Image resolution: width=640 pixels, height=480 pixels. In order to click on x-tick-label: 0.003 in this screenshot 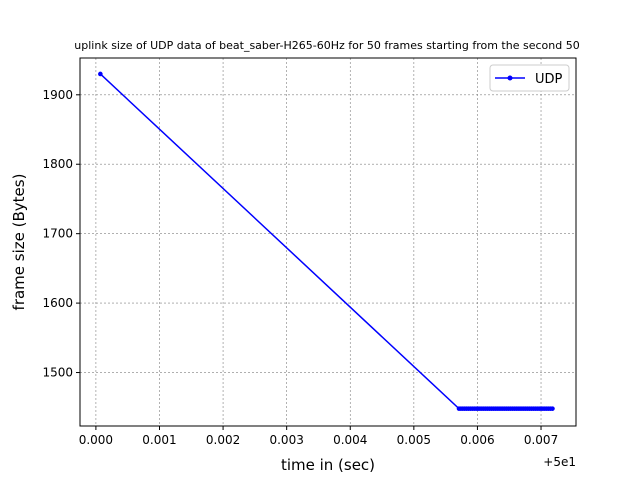, I will do `click(286, 440)`.